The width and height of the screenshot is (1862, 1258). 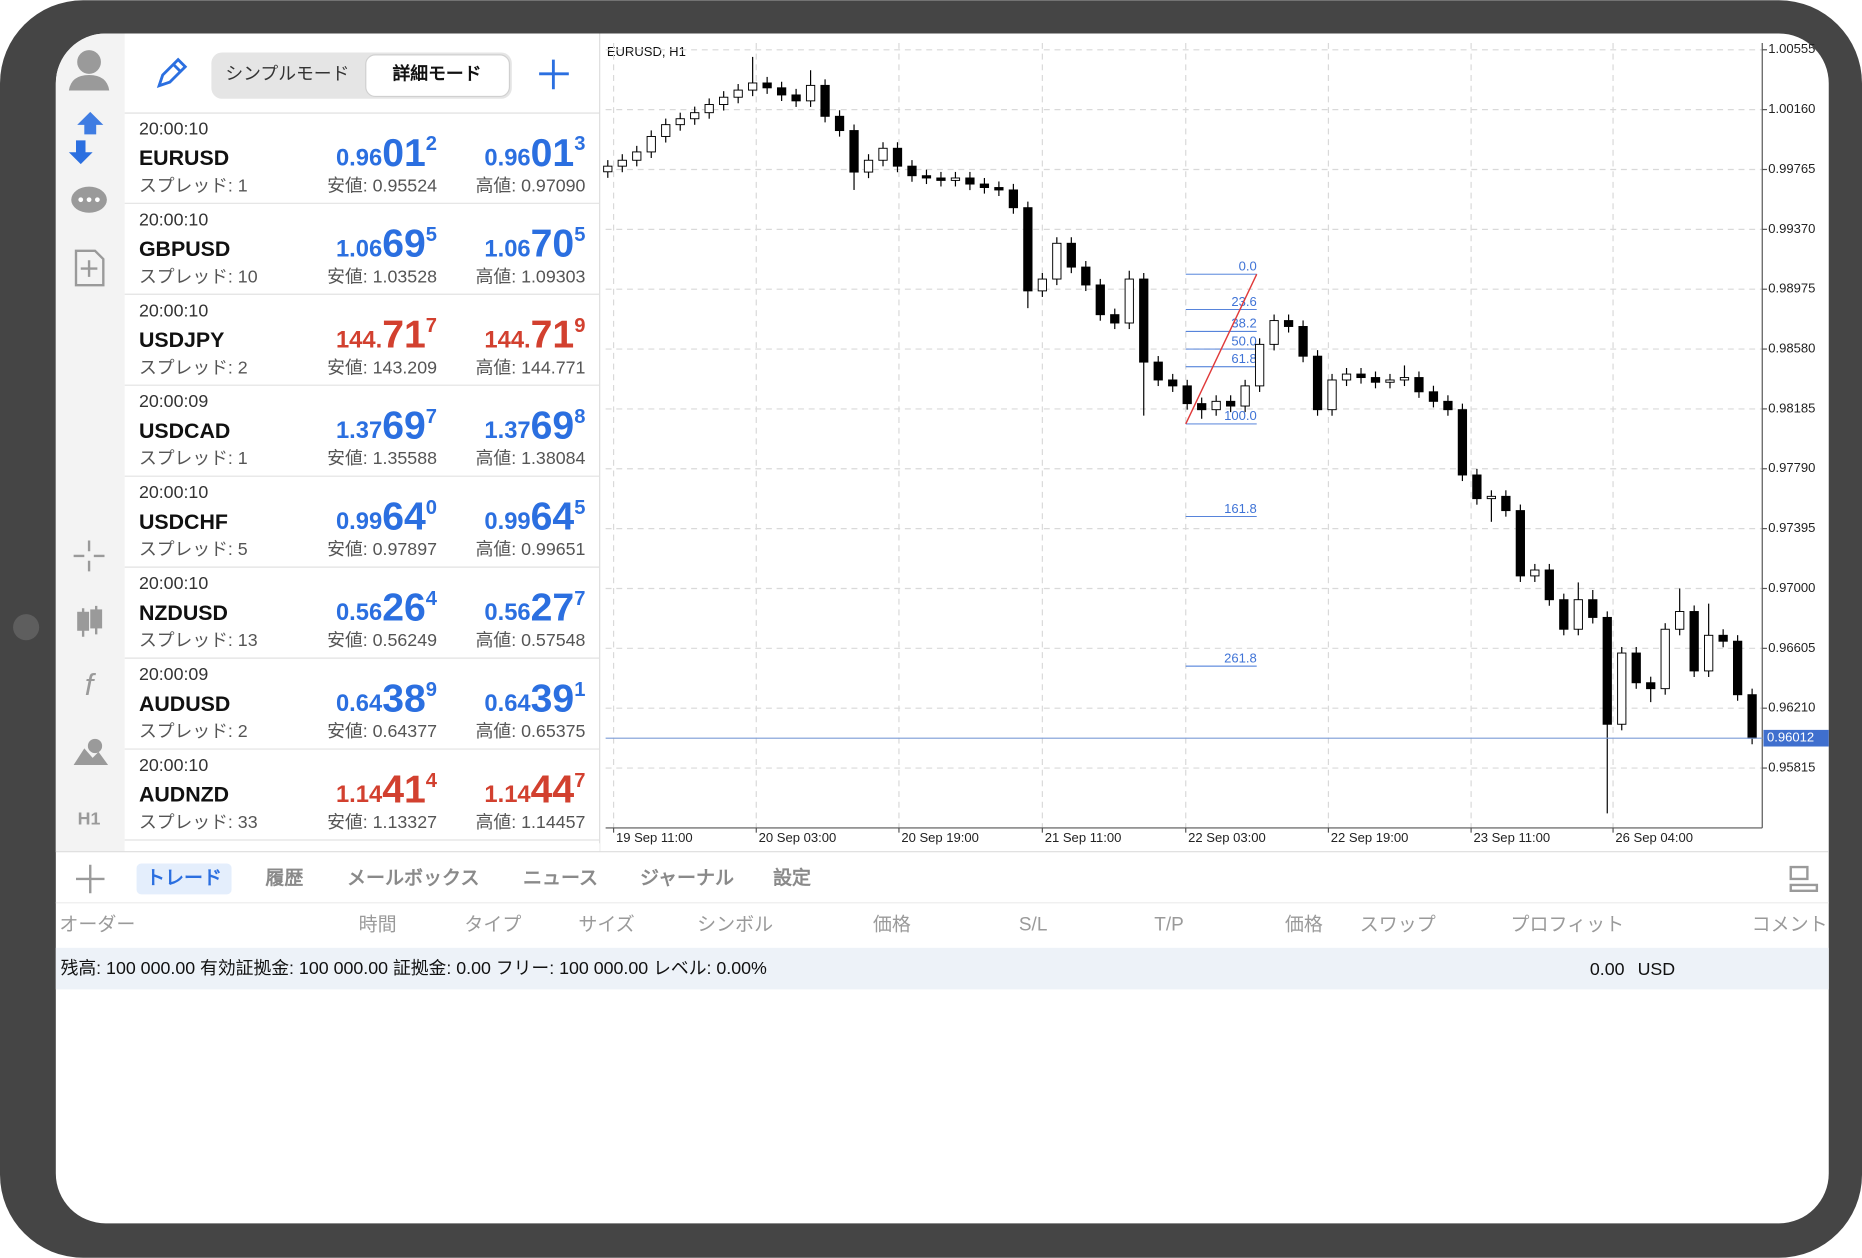 What do you see at coordinates (173, 674) in the screenshot?
I see `quote-time: 20:00:09` at bounding box center [173, 674].